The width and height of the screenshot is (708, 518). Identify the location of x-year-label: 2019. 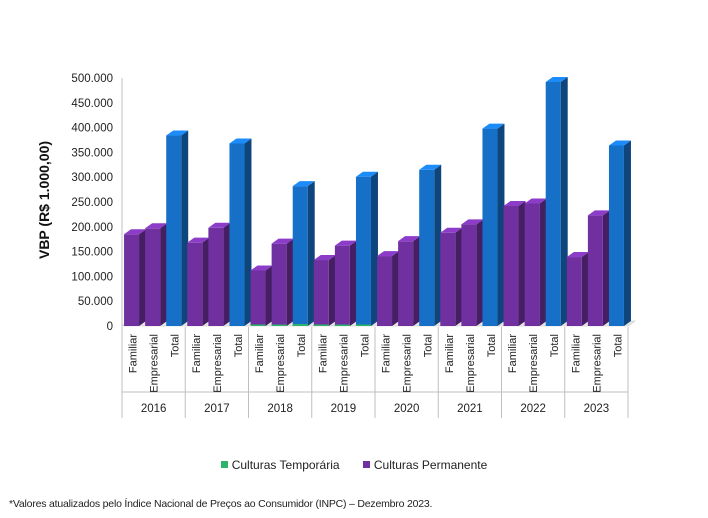
(344, 409).